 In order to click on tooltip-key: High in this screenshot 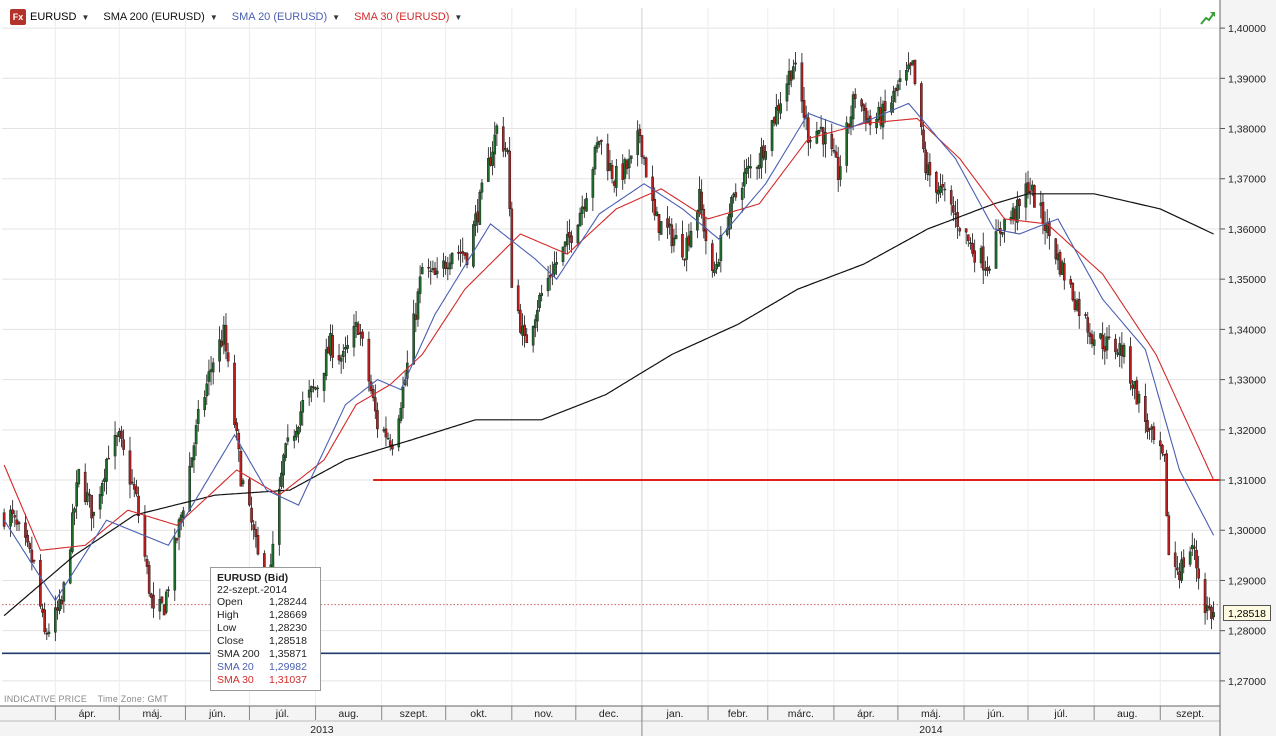, I will do `click(228, 615)`.